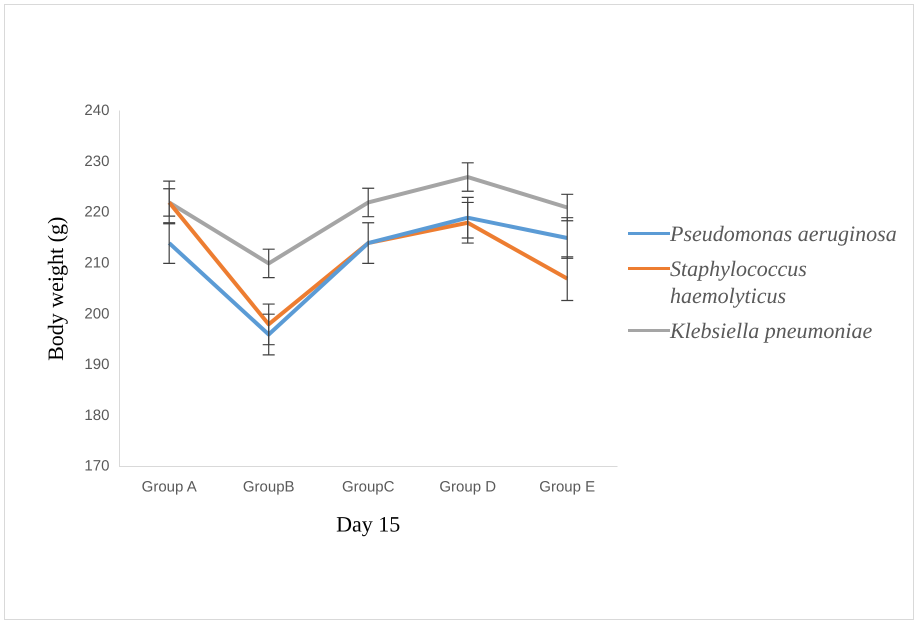  I want to click on x-tick-label: GroupB, so click(268, 487).